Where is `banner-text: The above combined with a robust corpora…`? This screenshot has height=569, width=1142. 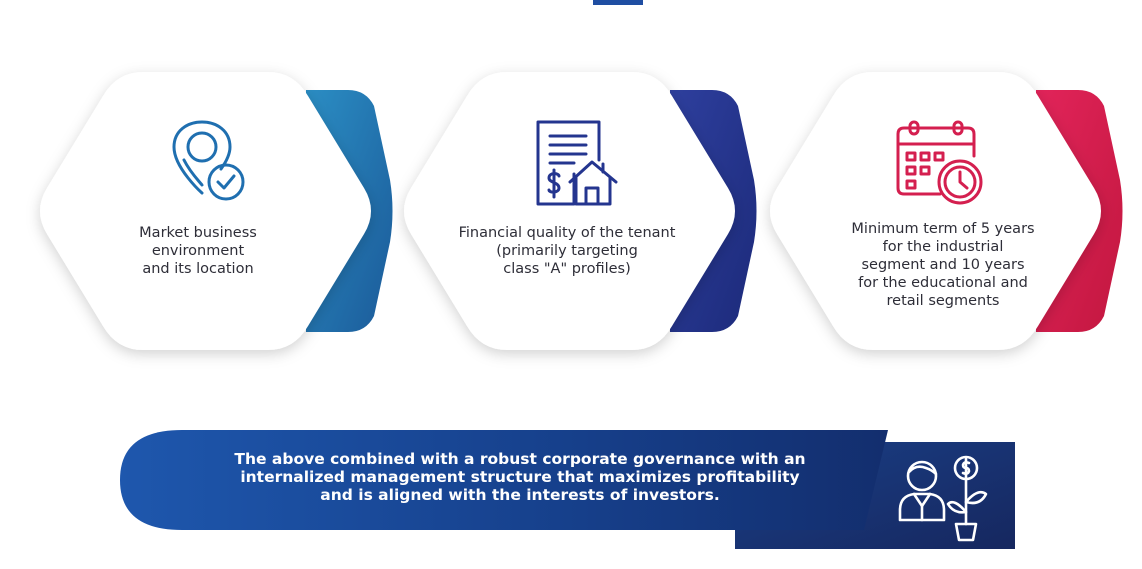 banner-text: The above combined with a robust corpora… is located at coordinates (520, 477).